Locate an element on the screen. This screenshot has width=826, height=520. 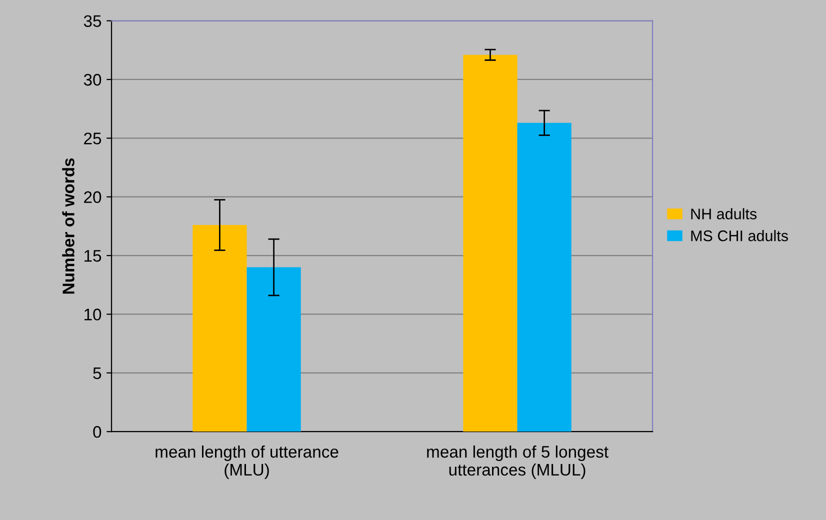
y-tick-label: 5 is located at coordinates (97, 373).